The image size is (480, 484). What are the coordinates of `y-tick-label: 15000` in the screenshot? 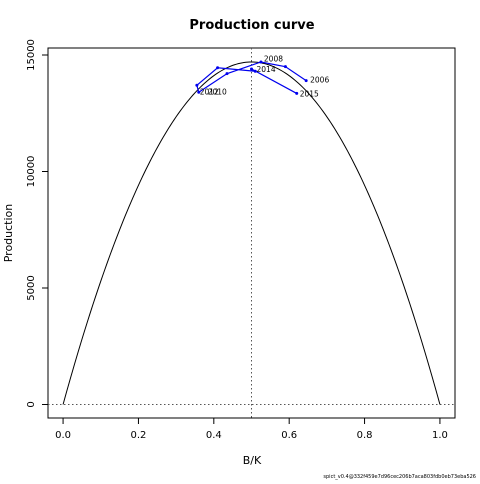 It's located at (31, 55).